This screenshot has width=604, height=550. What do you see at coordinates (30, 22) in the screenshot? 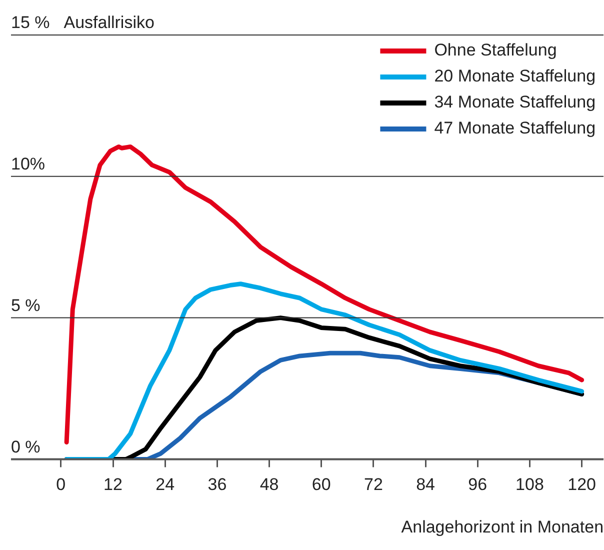
I see `y-tick-label: 15 %` at bounding box center [30, 22].